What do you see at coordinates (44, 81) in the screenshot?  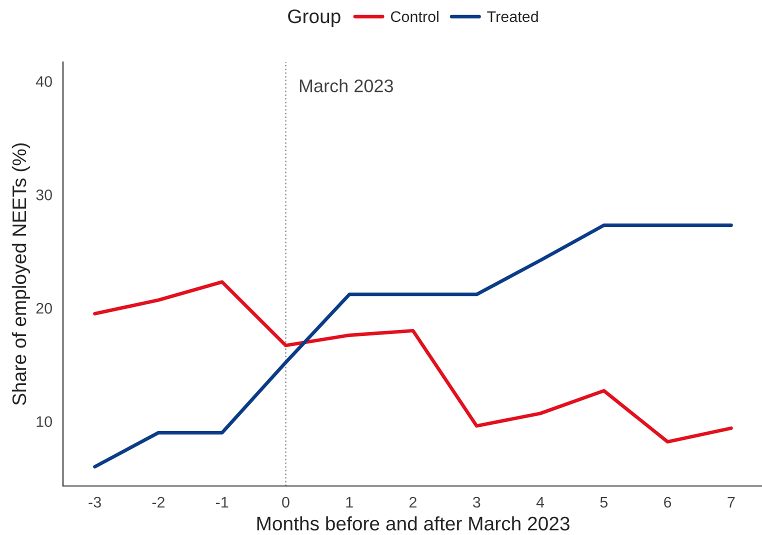 I see `y-tick-label: 40` at bounding box center [44, 81].